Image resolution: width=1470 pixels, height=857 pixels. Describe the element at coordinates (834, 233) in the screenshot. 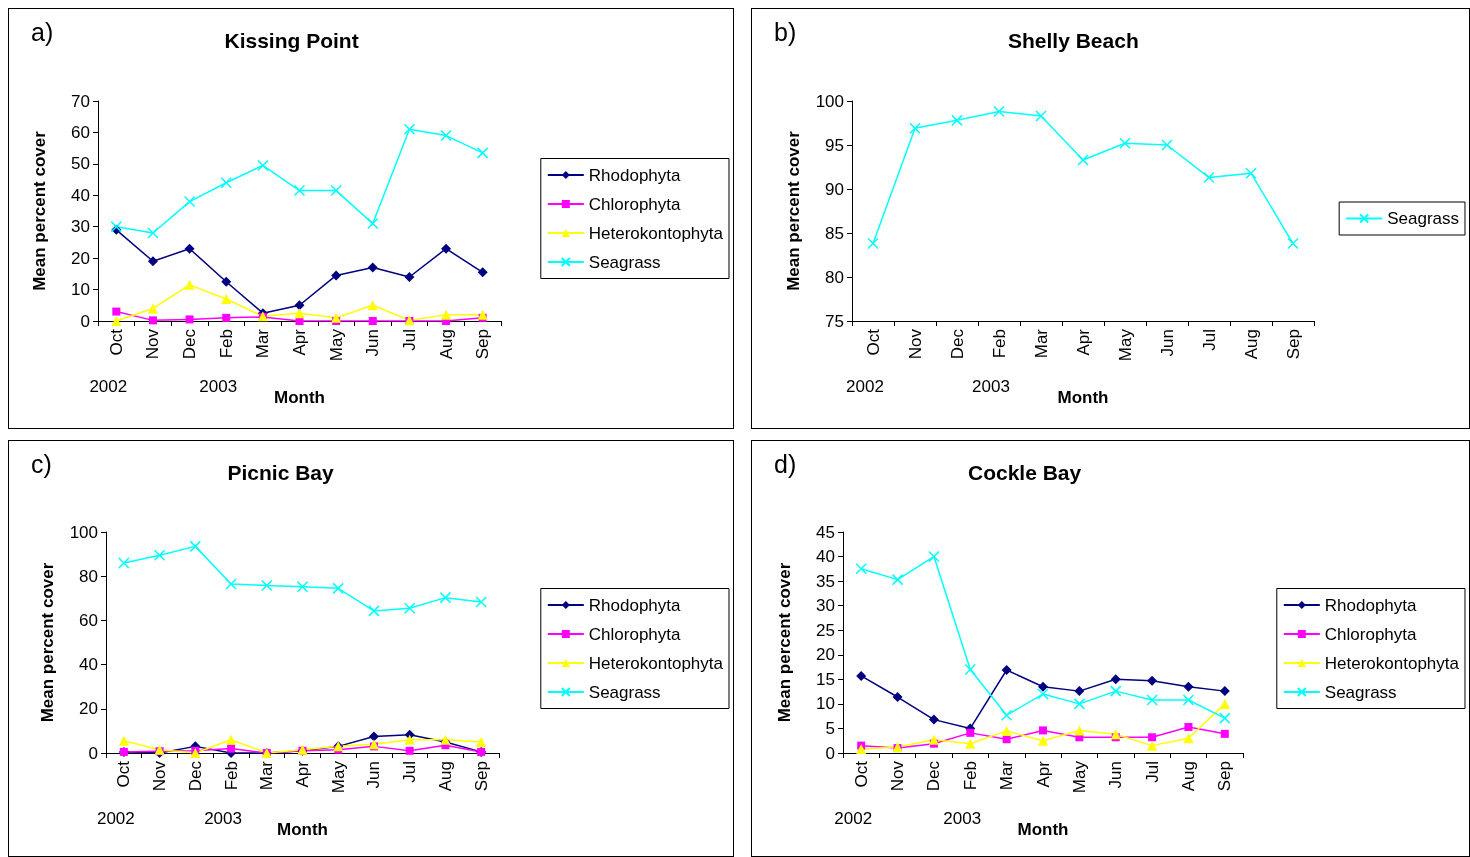

I see `y-tick-label: 85` at that location.